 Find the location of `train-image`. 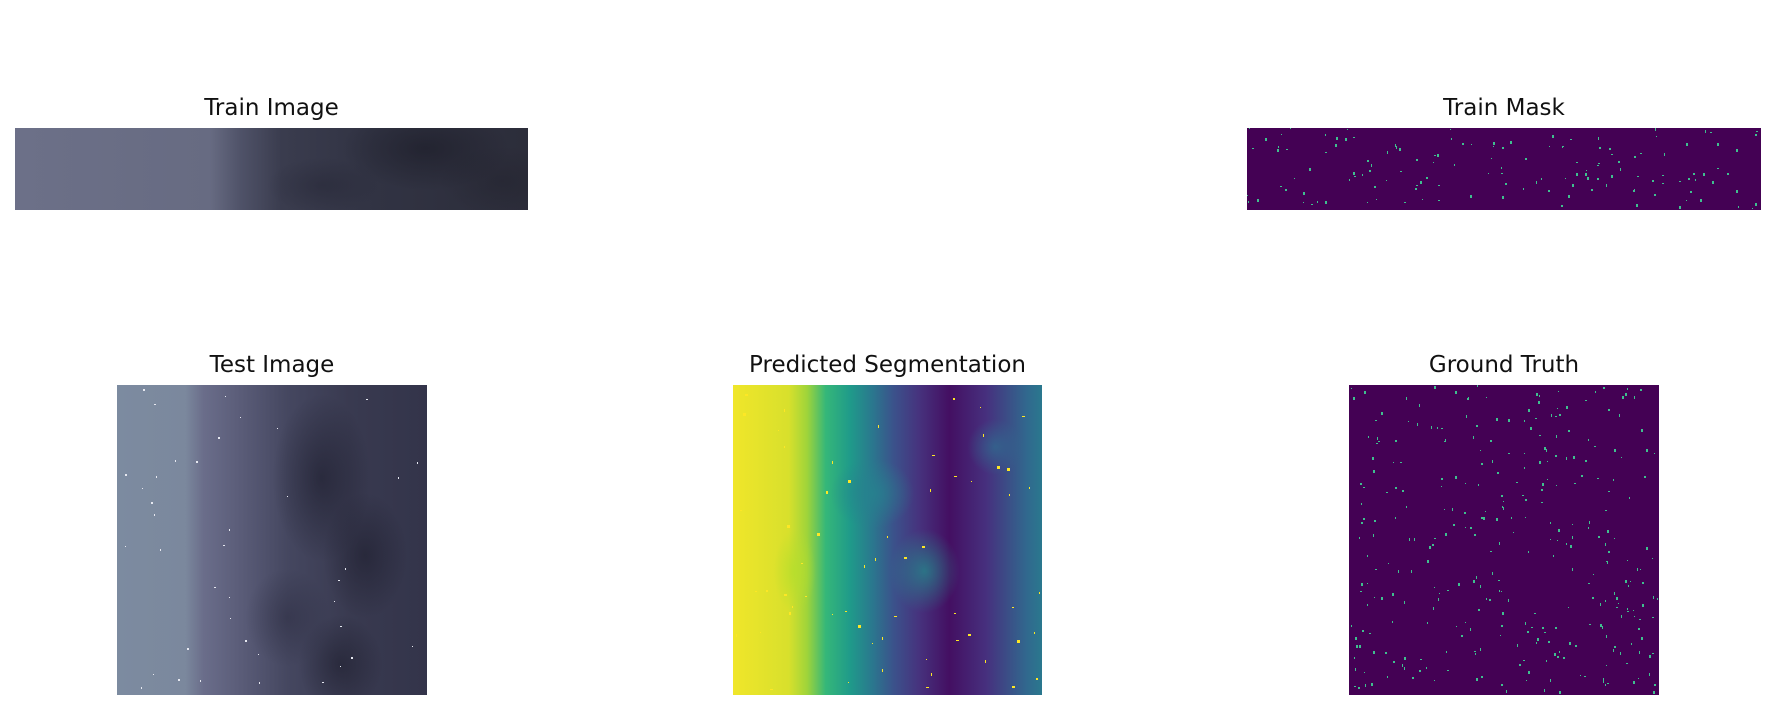

train-image is located at coordinates (271, 169).